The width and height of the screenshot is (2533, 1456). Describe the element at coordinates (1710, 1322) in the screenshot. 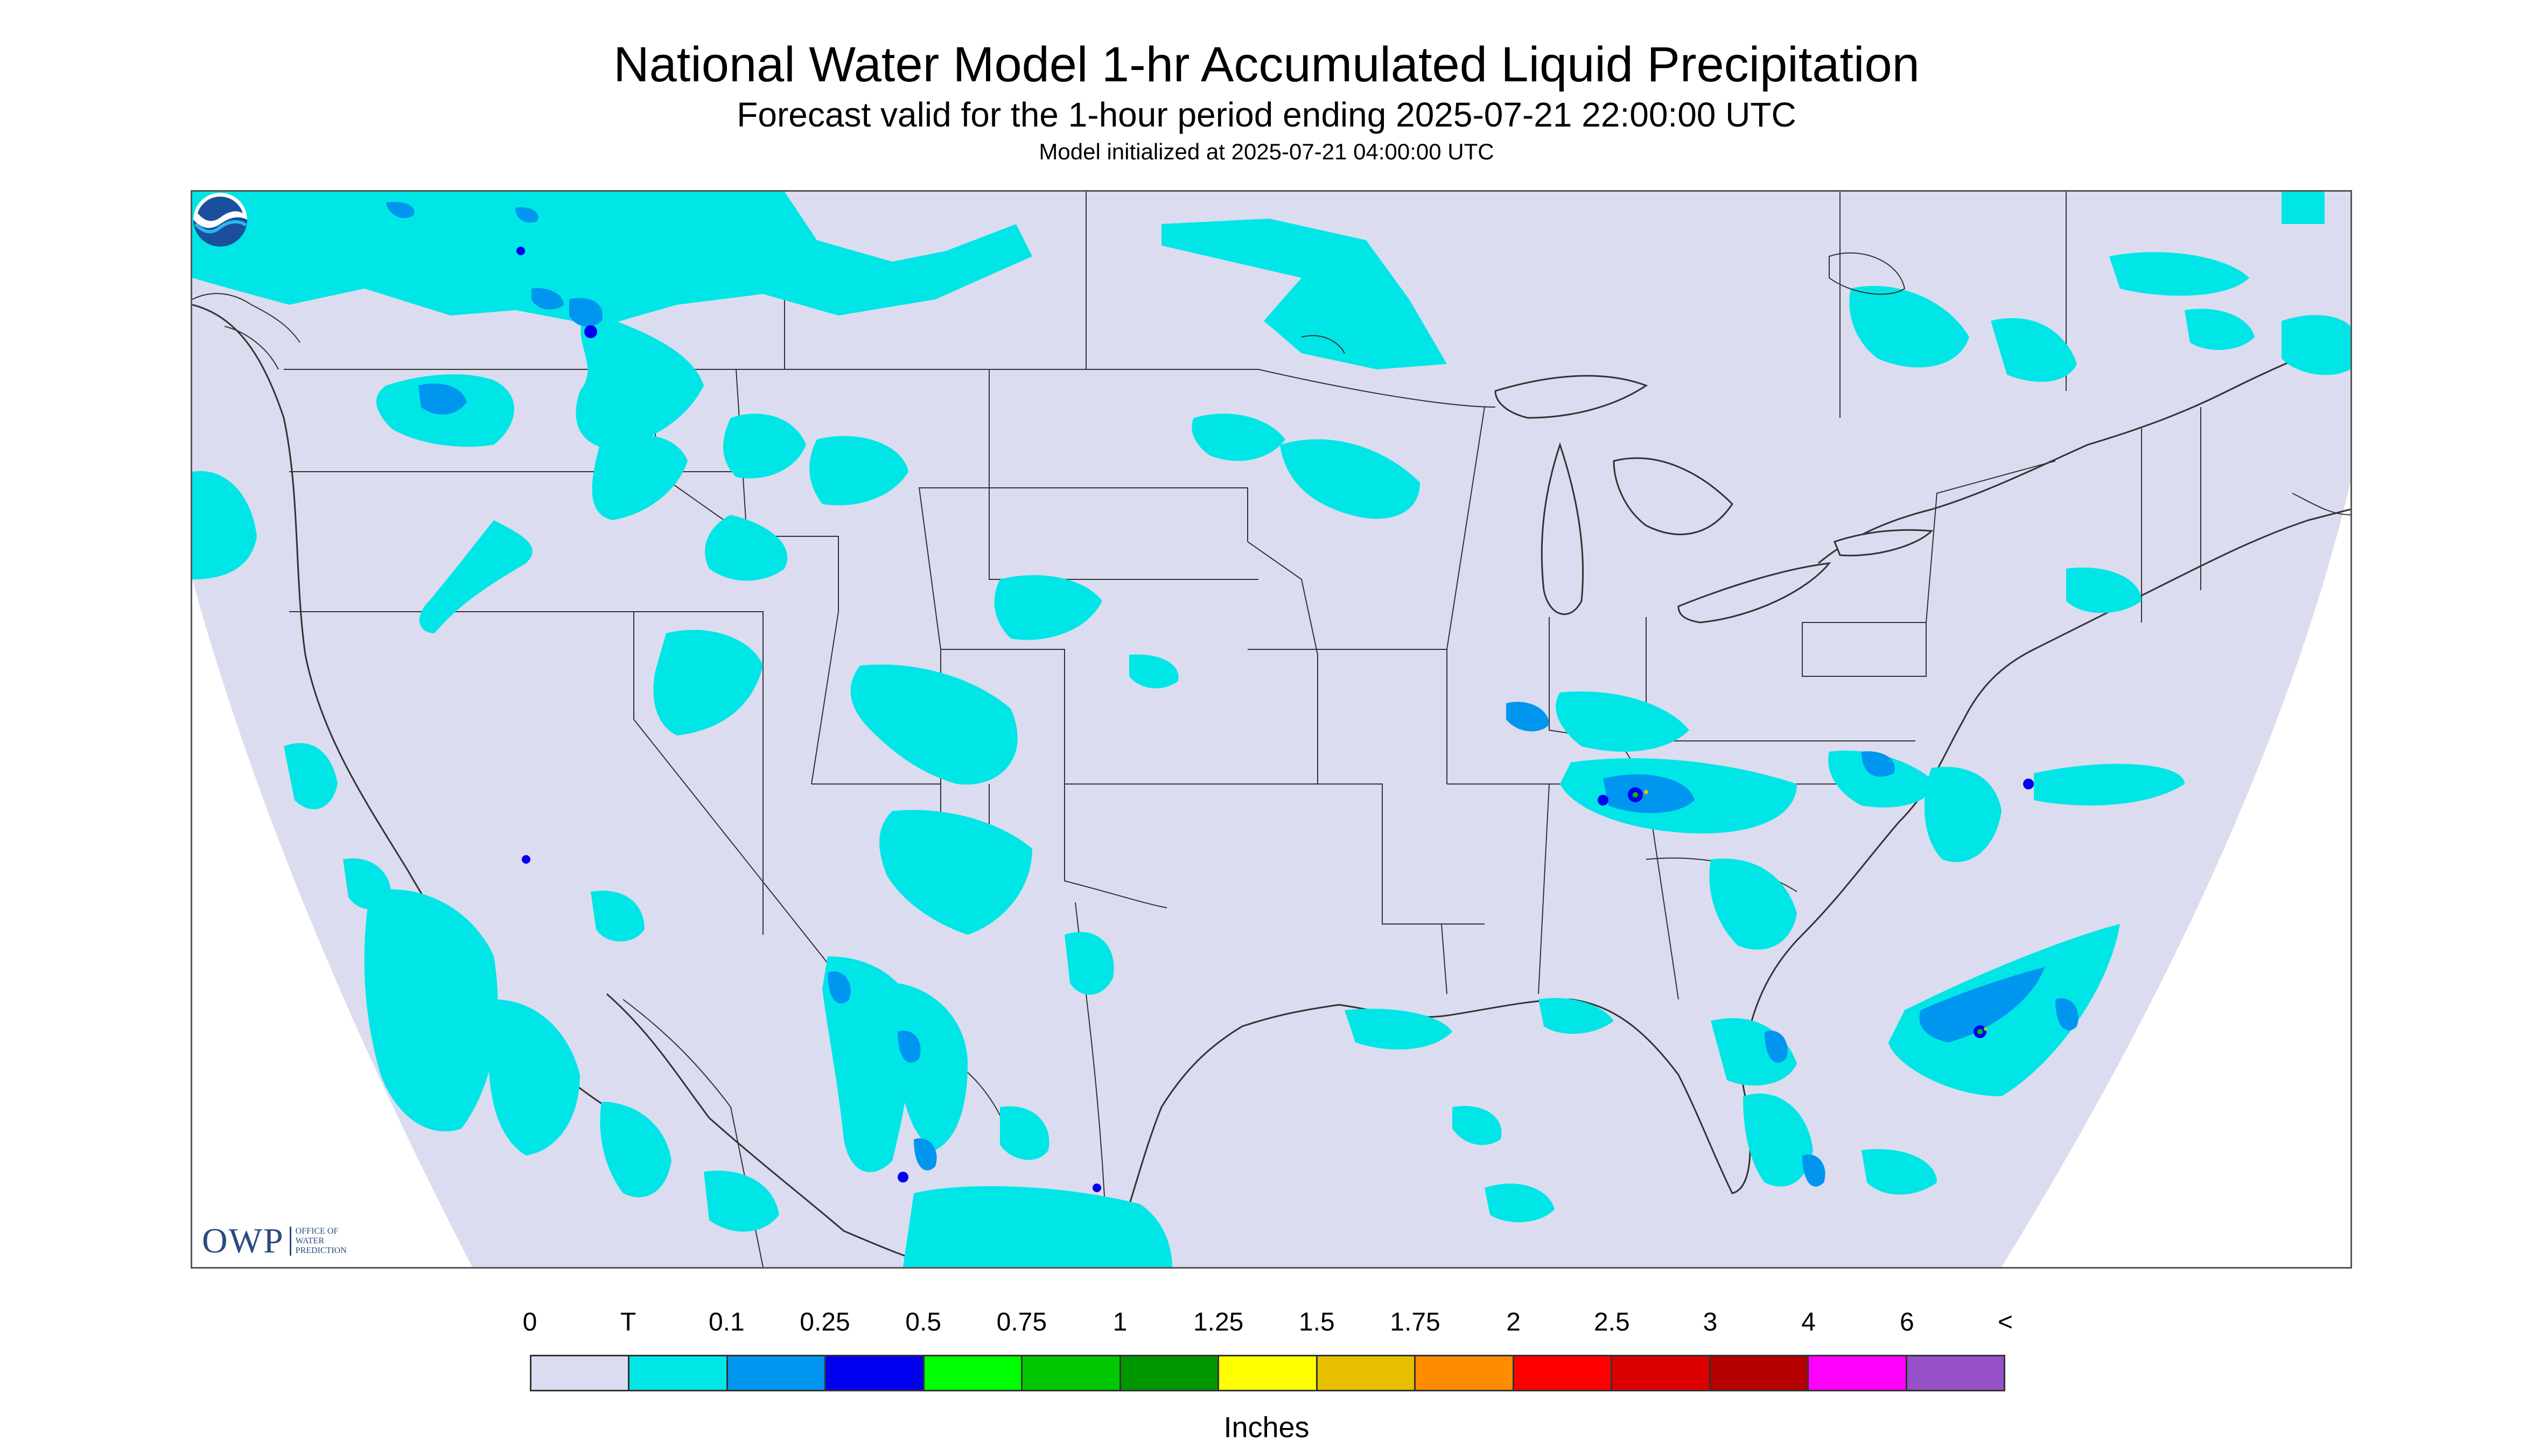

I see `legend-tick-label: 3` at that location.